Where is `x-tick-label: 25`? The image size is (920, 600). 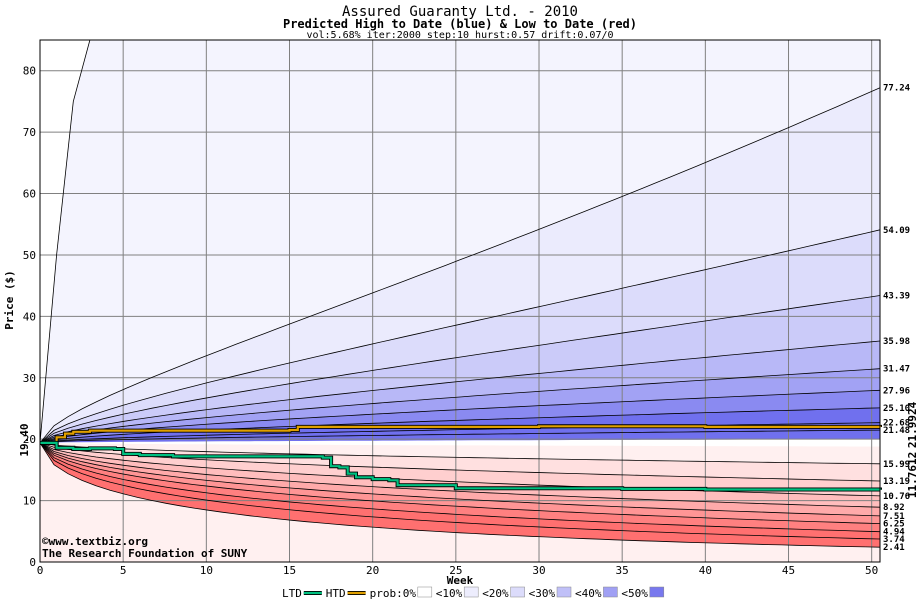
x-tick-label: 25 is located at coordinates (455, 570).